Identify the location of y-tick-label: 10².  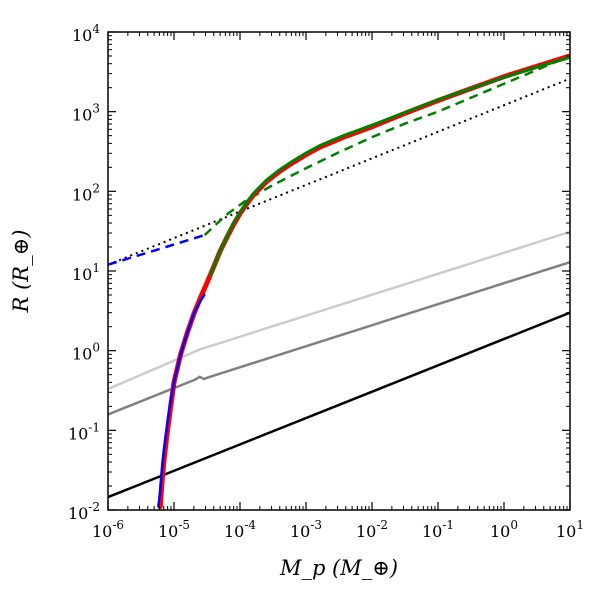
(86, 192).